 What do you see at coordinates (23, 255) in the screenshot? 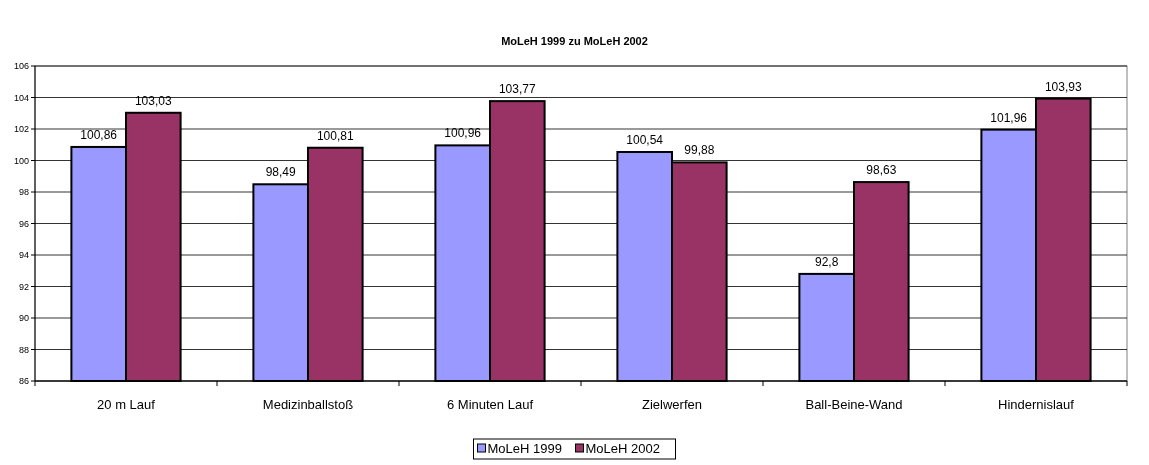
I see `y-tick-label: 94` at bounding box center [23, 255].